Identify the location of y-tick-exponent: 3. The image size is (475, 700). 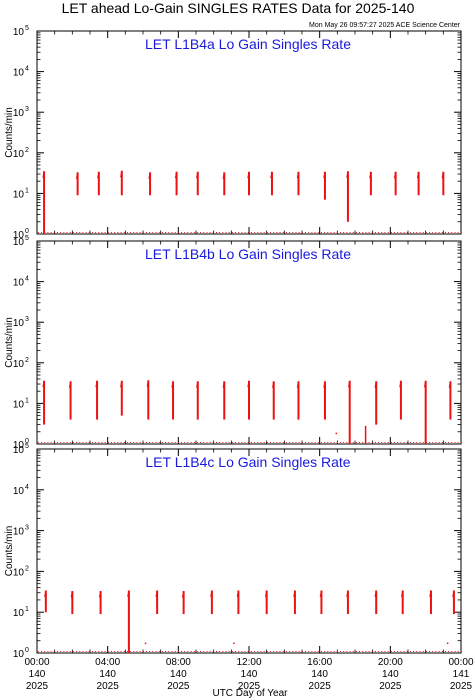
(27, 319).